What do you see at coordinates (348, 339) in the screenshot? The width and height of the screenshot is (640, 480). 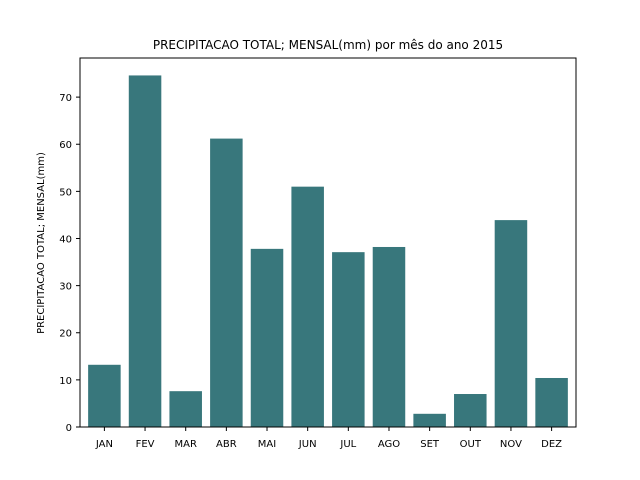 I see `bar-jul` at bounding box center [348, 339].